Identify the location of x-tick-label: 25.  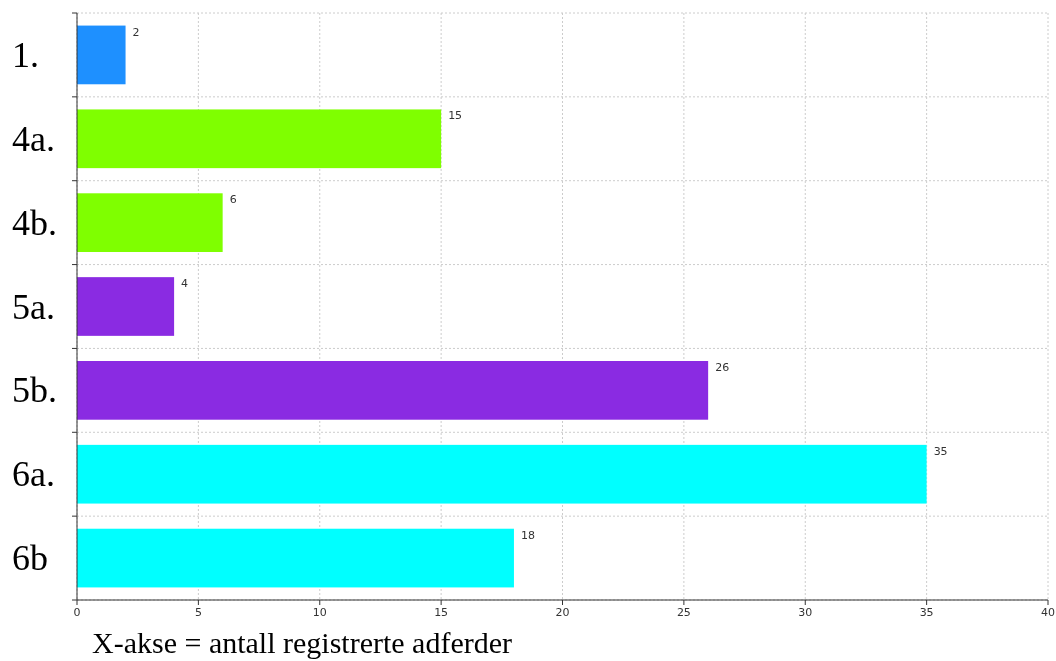
(683, 612).